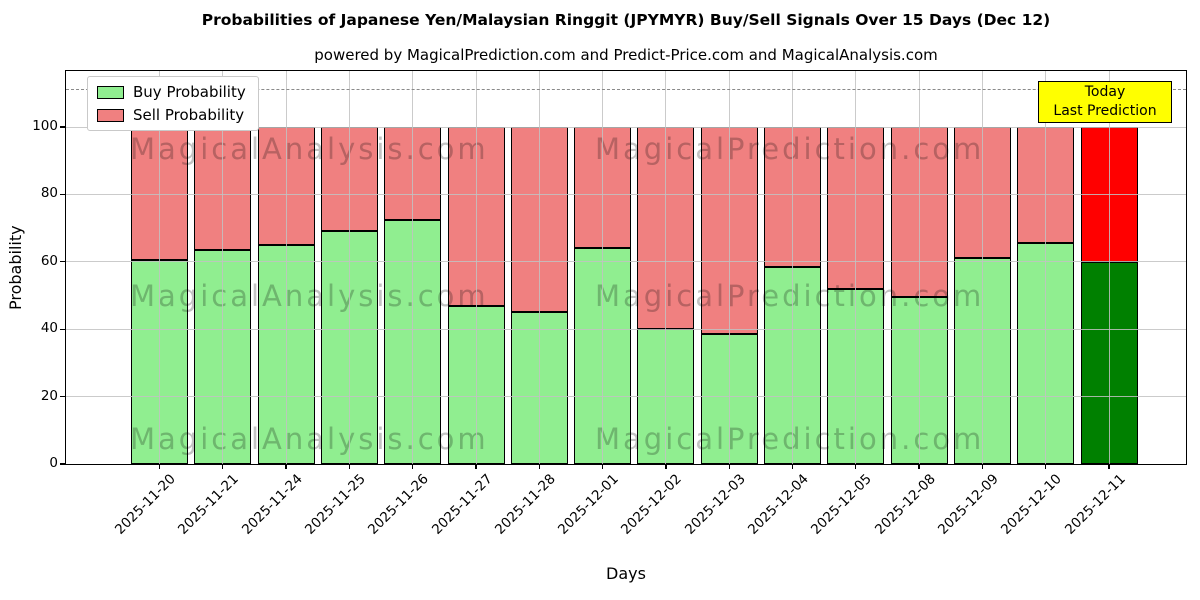 The width and height of the screenshot is (1200, 600). I want to click on x-tick-label: 2025-11-28, so click(525, 504).